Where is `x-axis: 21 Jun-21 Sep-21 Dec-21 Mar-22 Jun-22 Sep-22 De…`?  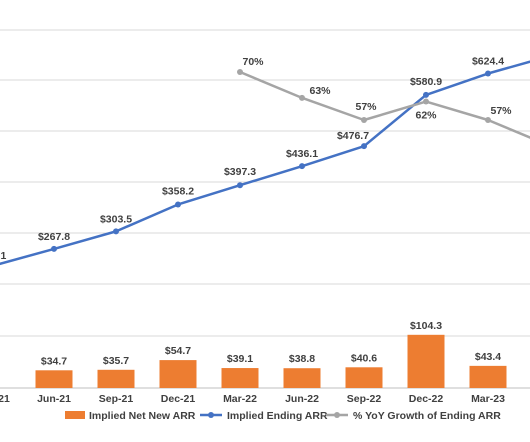 x-axis: 21 Jun-21 Sep-21 Dec-21 Mar-22 Jun-22 Sep-22 De… is located at coordinates (252, 399).